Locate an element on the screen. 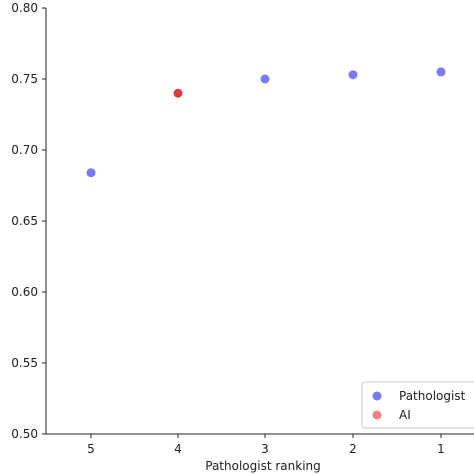  y-tick-label: 0.80 is located at coordinates (24, 8).